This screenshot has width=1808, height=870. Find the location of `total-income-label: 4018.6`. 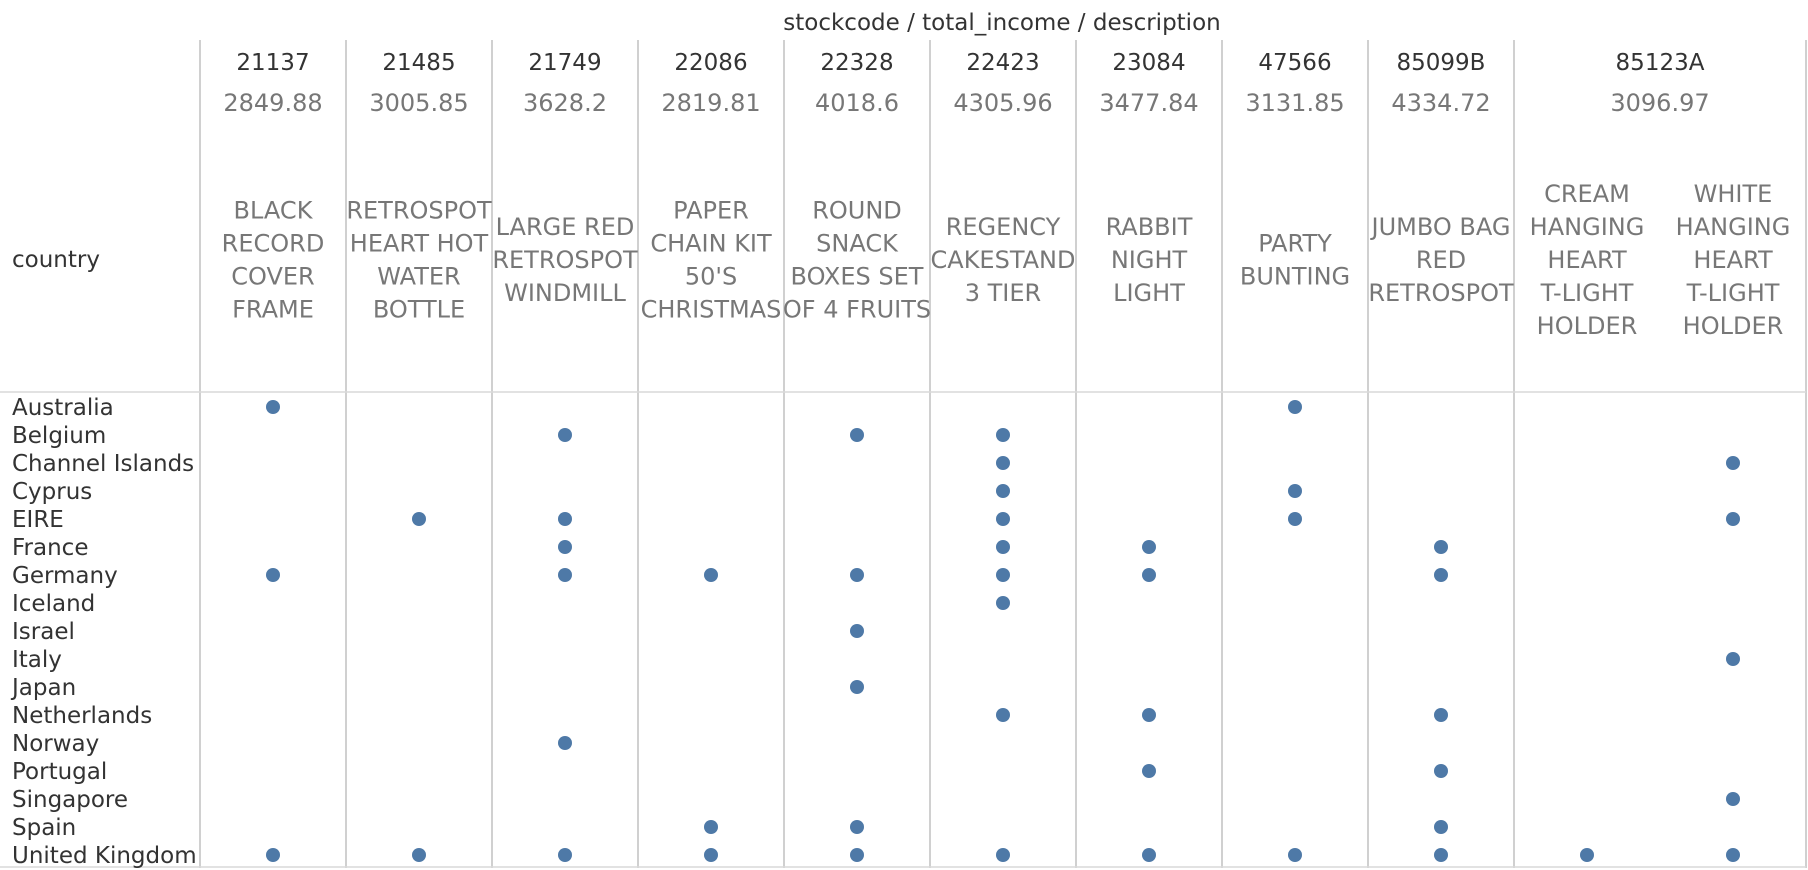

total-income-label: 4018.6 is located at coordinates (857, 103).